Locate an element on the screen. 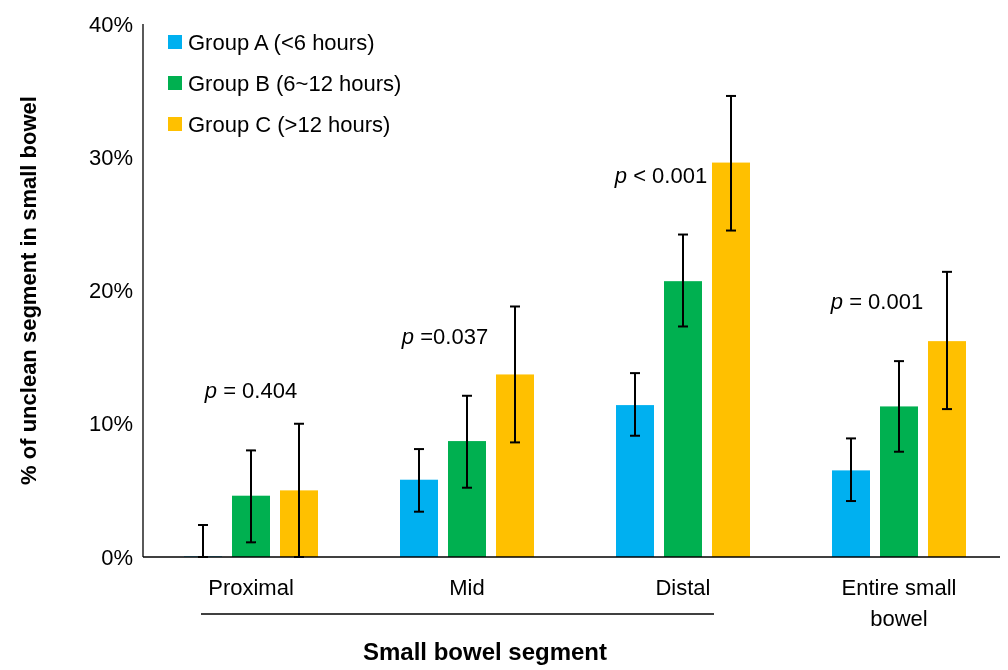  y-tick-label: 10% is located at coordinates (110, 424).